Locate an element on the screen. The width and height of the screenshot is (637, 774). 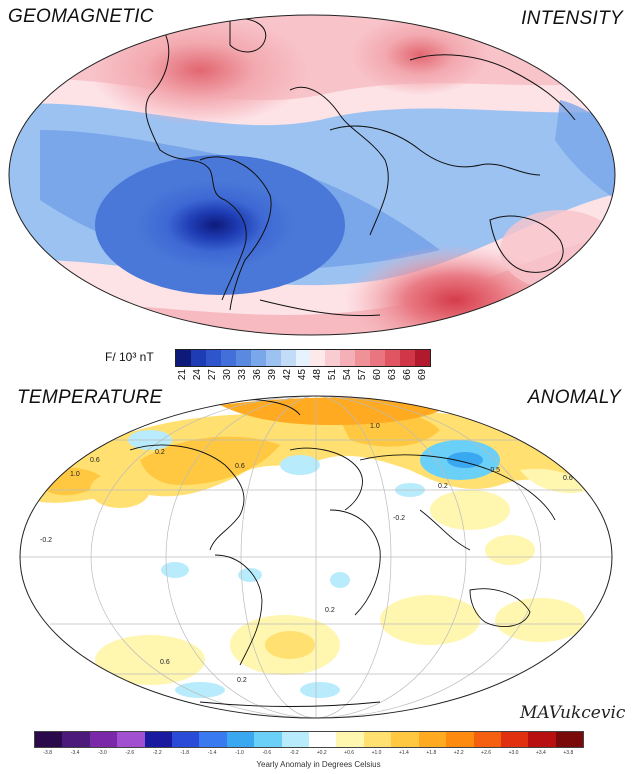
temperature-title: TEMPERATURE is located at coordinates (90, 397).